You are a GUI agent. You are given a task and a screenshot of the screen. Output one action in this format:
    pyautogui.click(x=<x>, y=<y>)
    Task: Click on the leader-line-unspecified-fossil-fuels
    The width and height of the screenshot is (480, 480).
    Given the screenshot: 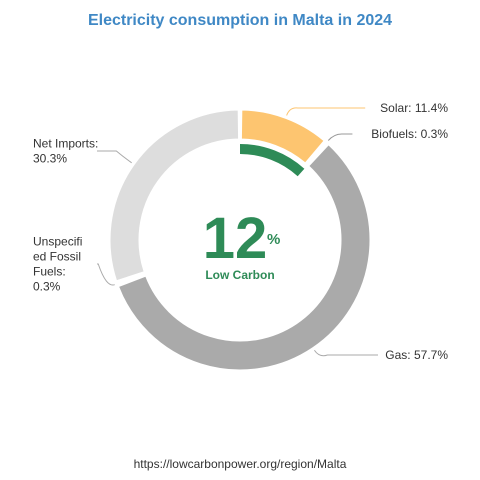 What is the action you would take?
    pyautogui.click(x=106, y=274)
    